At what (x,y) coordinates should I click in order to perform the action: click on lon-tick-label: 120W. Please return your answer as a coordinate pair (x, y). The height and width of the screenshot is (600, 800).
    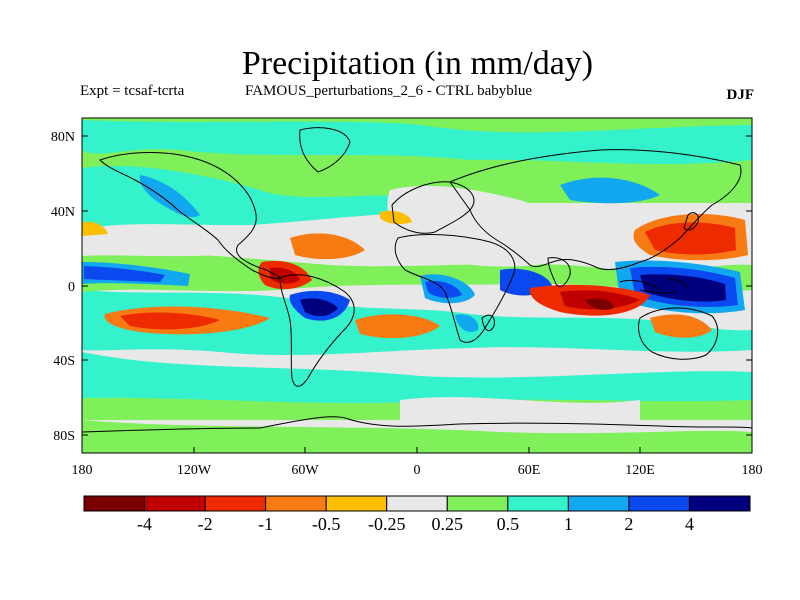
    Looking at the image, I should click on (194, 470).